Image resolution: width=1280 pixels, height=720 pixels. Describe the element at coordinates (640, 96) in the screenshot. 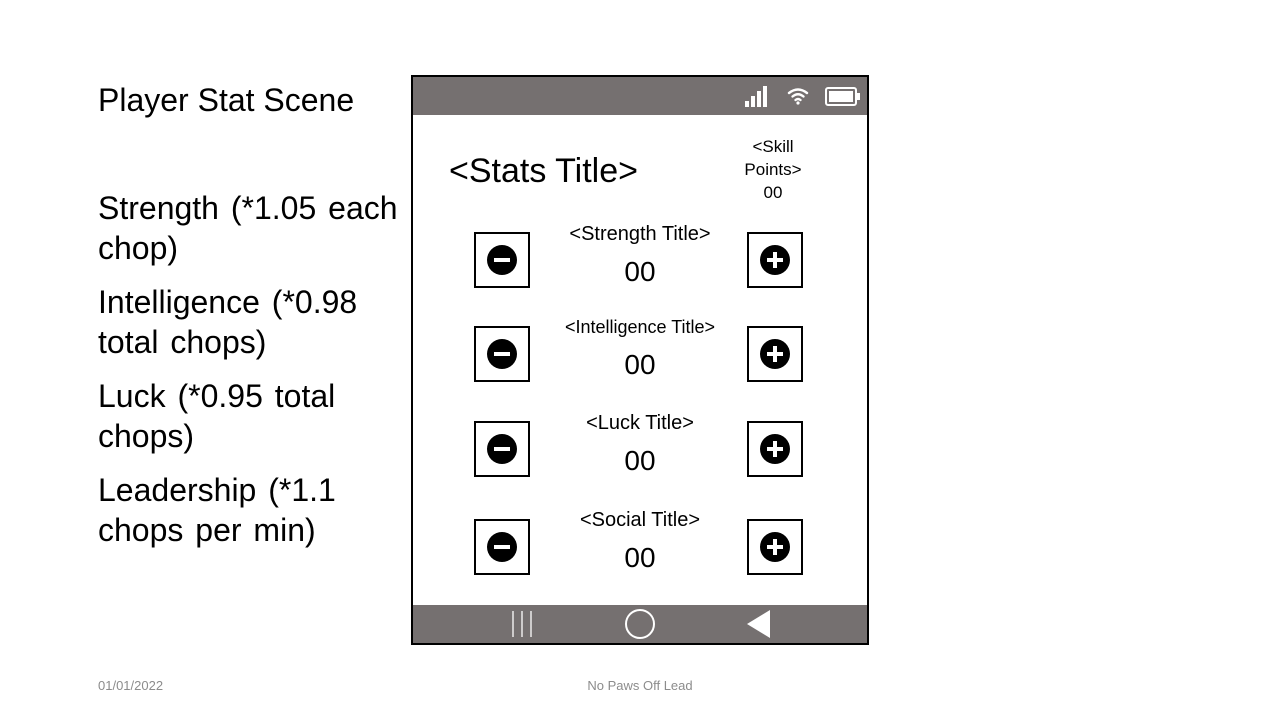

I see `status-bar` at that location.